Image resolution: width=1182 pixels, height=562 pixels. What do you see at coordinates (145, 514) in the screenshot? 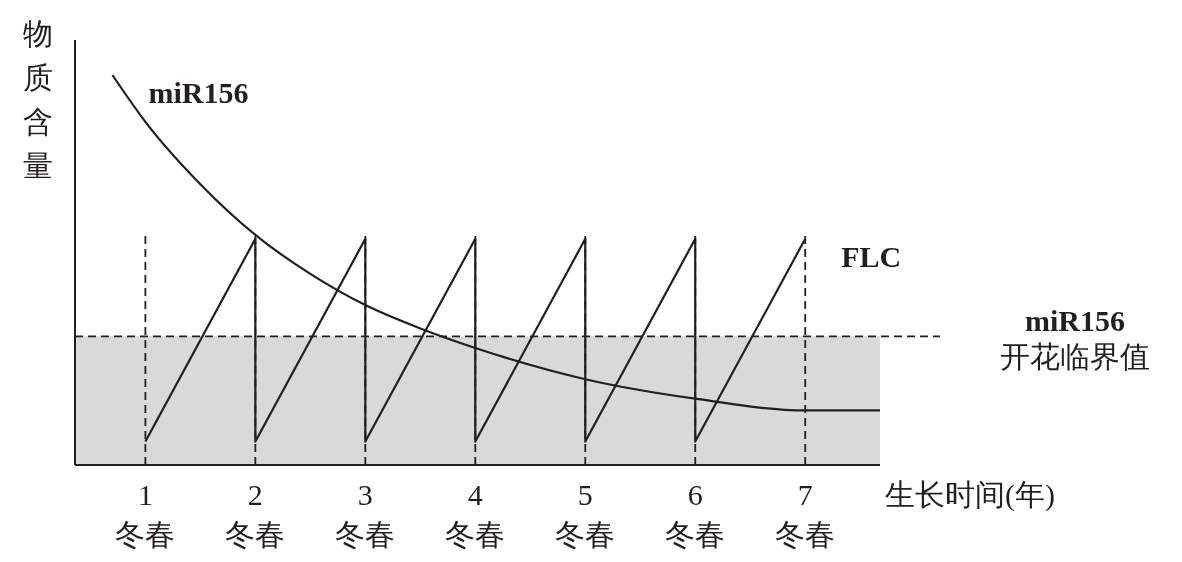
I see `x-tick-label: 1 冬春` at bounding box center [145, 514].